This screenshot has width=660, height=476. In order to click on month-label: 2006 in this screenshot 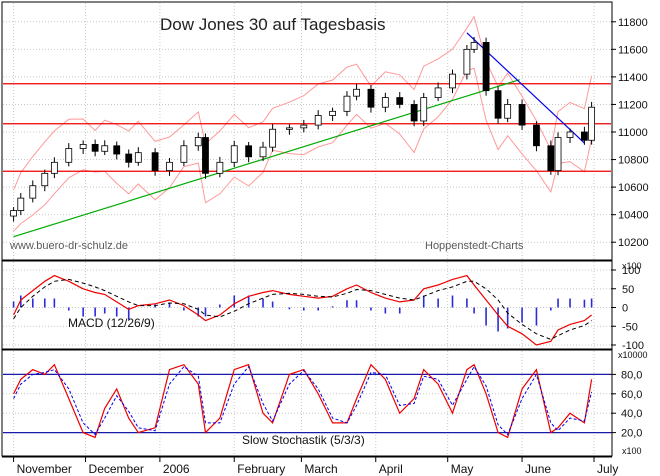, I will do `click(176, 469)`.